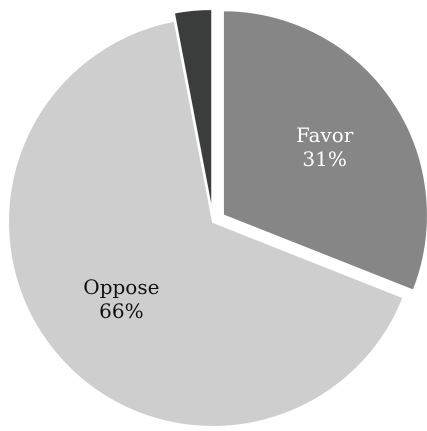 The height and width of the screenshot is (431, 427). Describe the element at coordinates (325, 135) in the screenshot. I see `label-favor-name: Favor` at that location.